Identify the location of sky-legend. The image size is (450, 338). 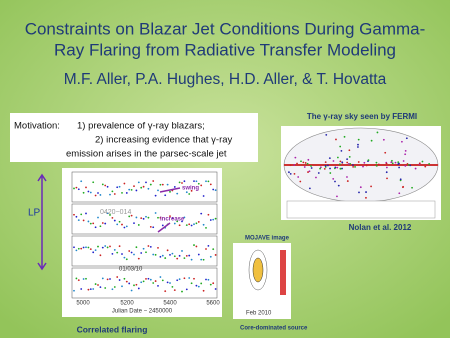
(361, 209).